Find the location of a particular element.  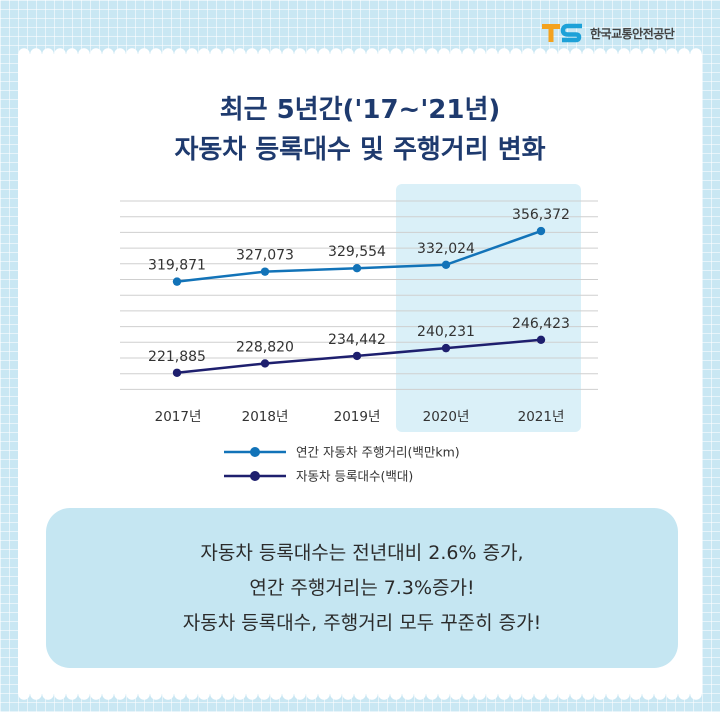

title-line-1: 최근 5년간('17~'21년) is located at coordinates (360, 110).